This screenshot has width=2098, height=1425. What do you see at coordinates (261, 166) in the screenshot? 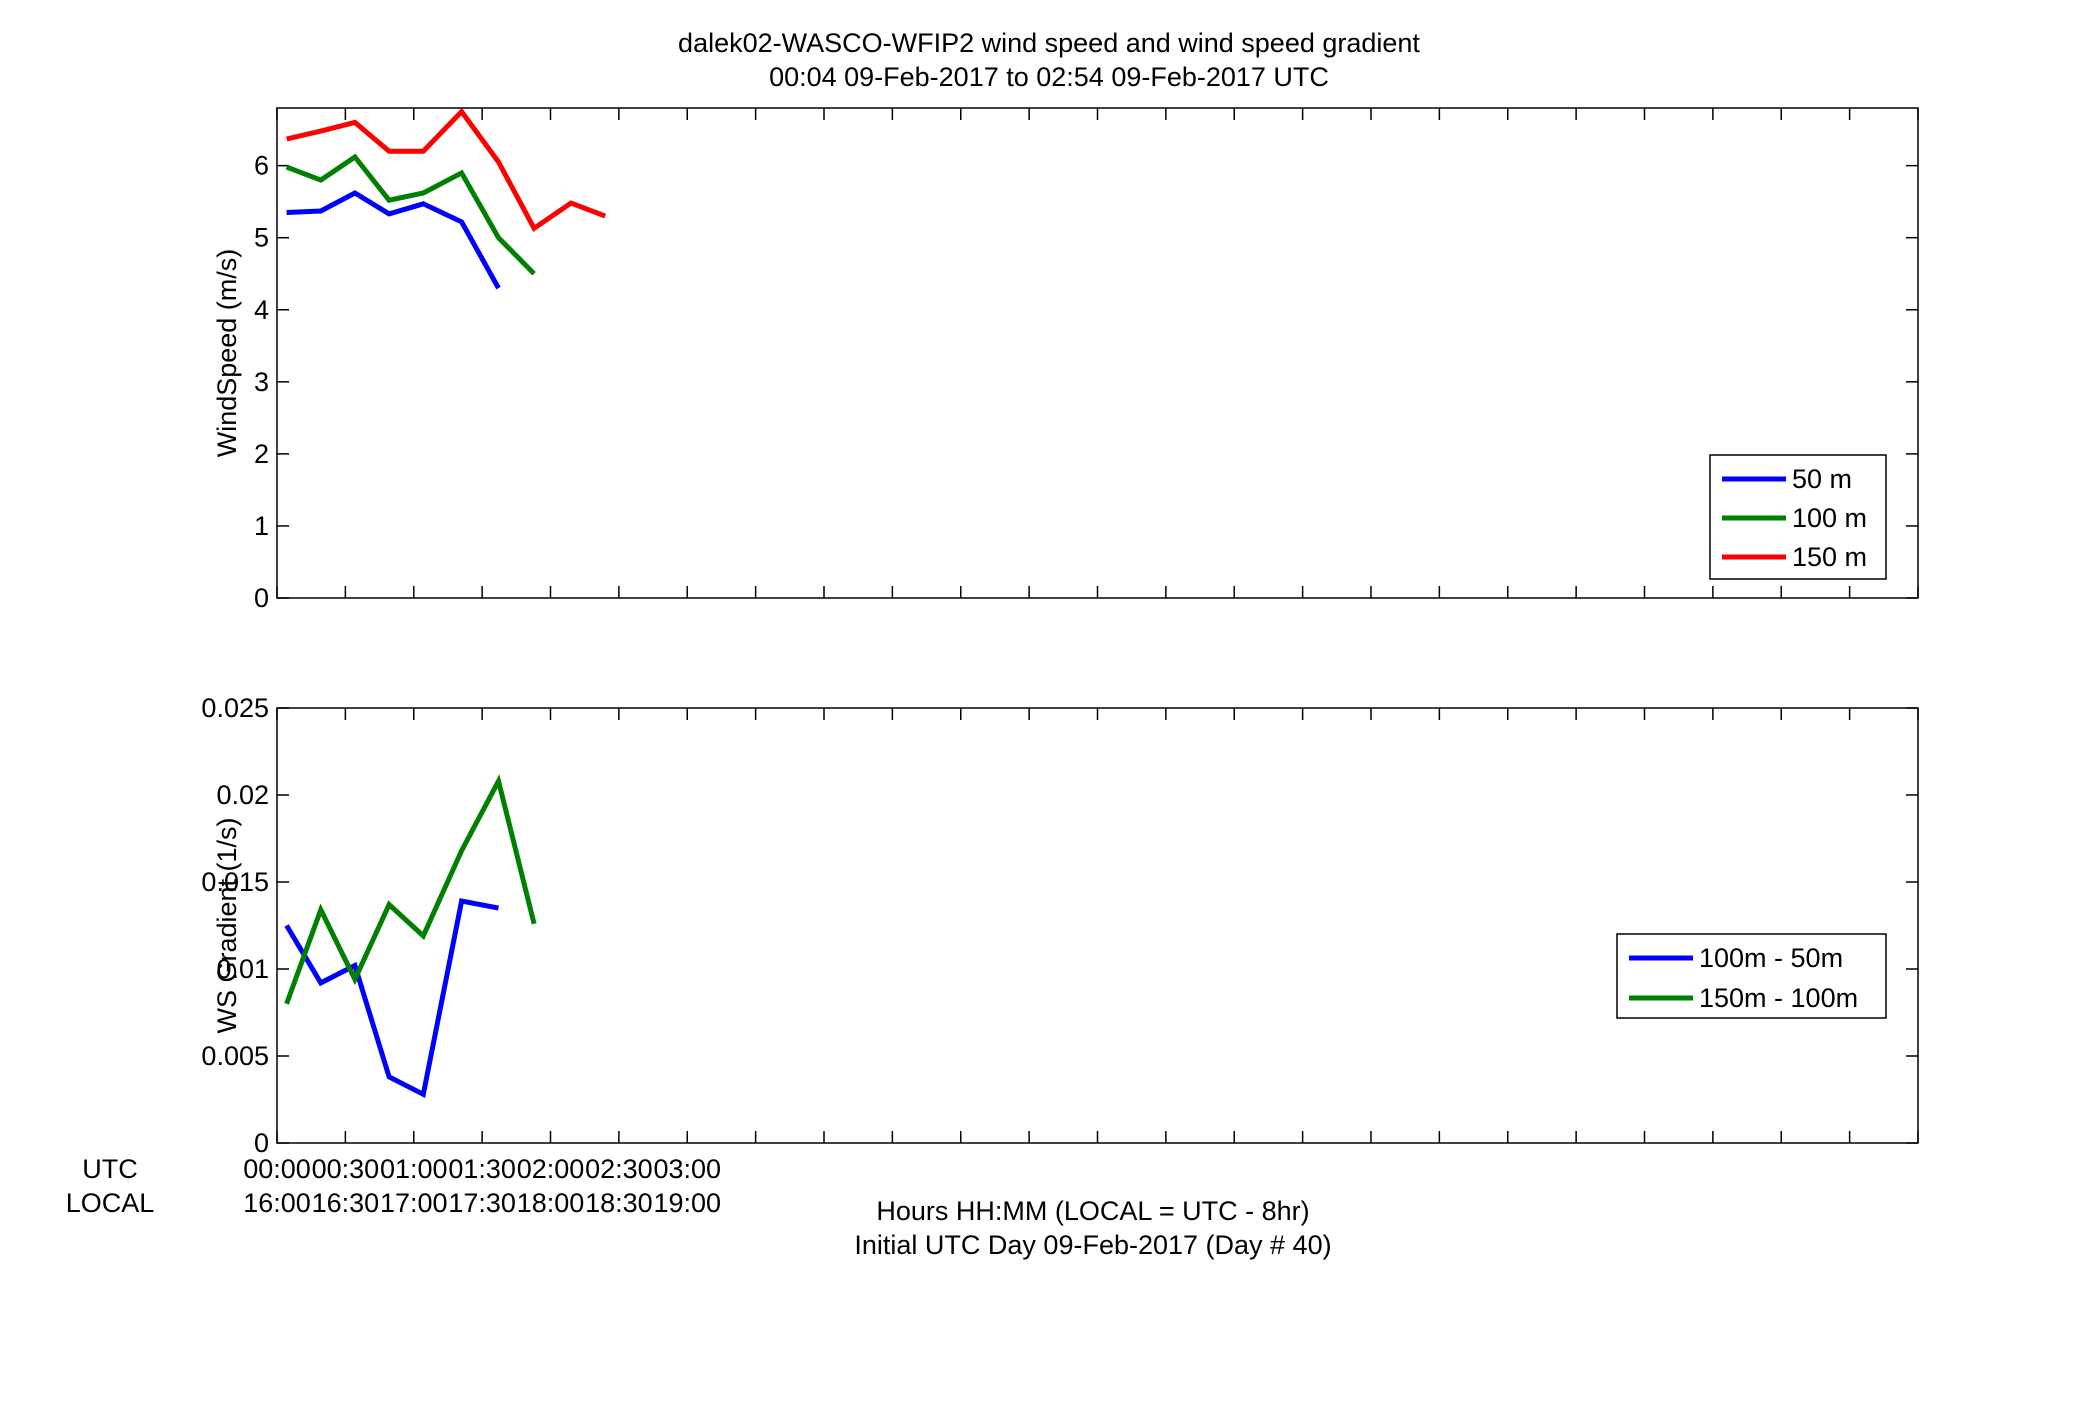
I see `y-tick-label: 6` at bounding box center [261, 166].